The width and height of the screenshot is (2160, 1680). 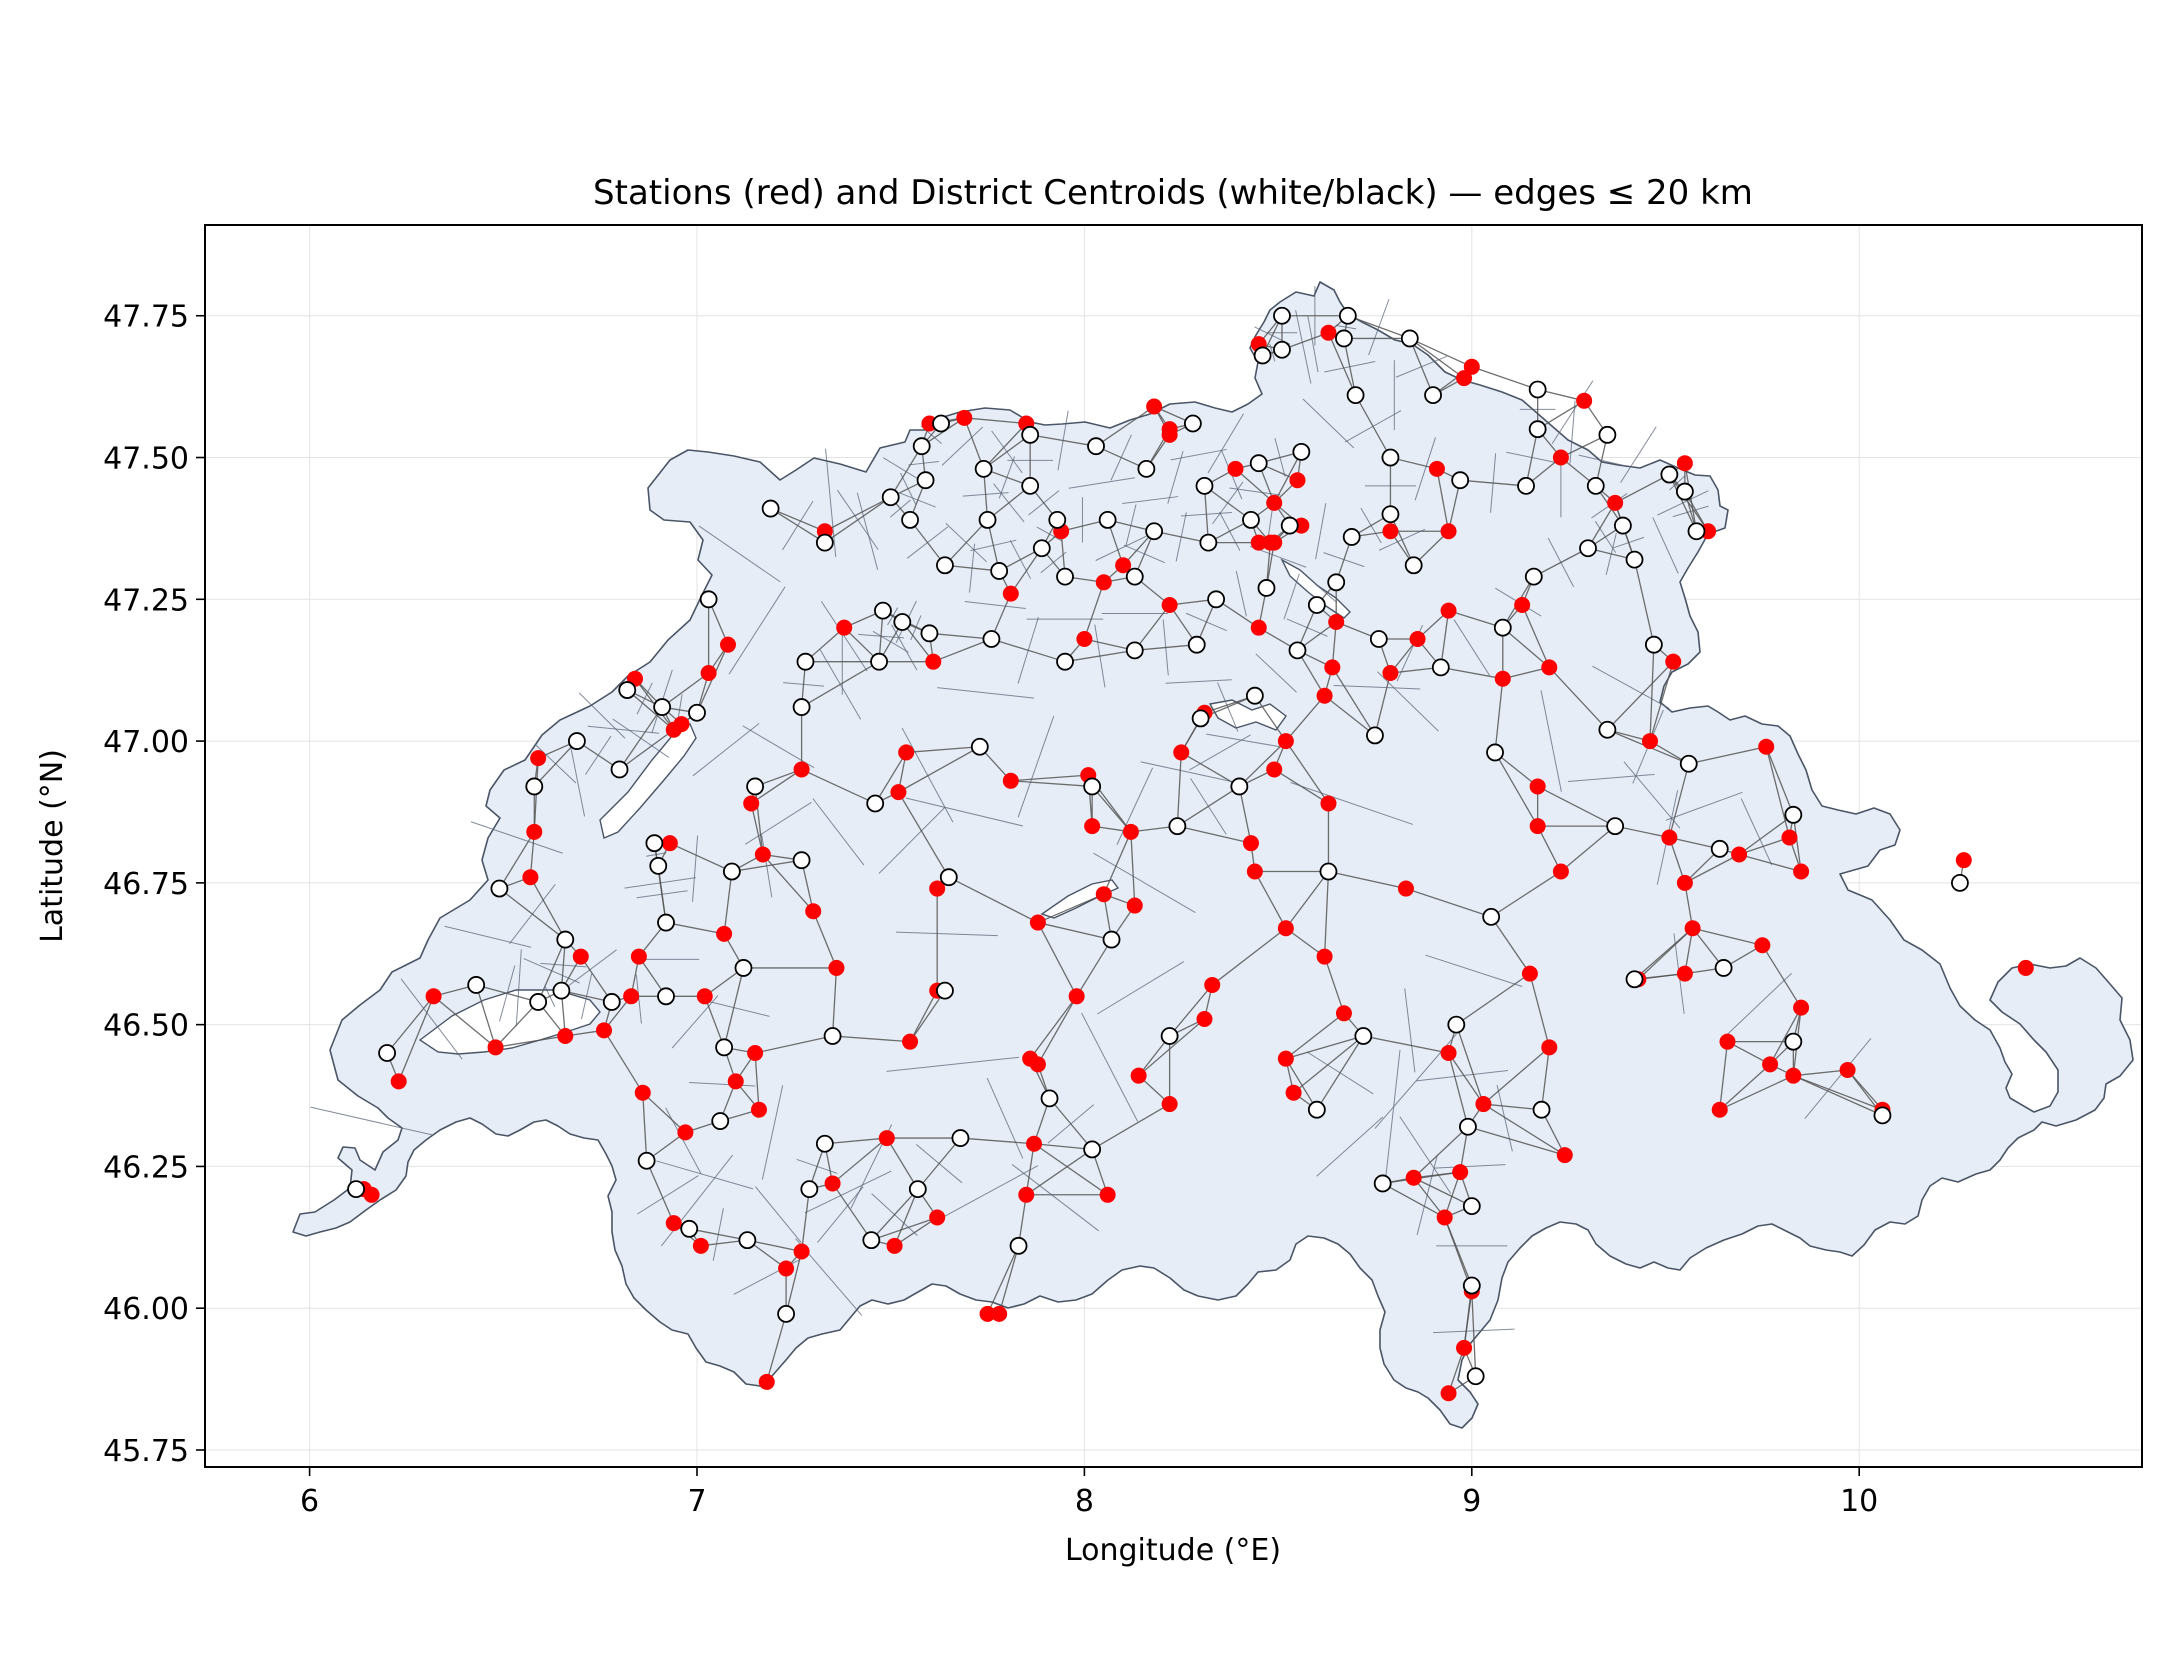 What do you see at coordinates (146, 317) in the screenshot?
I see `y-tick-label: 47.75` at bounding box center [146, 317].